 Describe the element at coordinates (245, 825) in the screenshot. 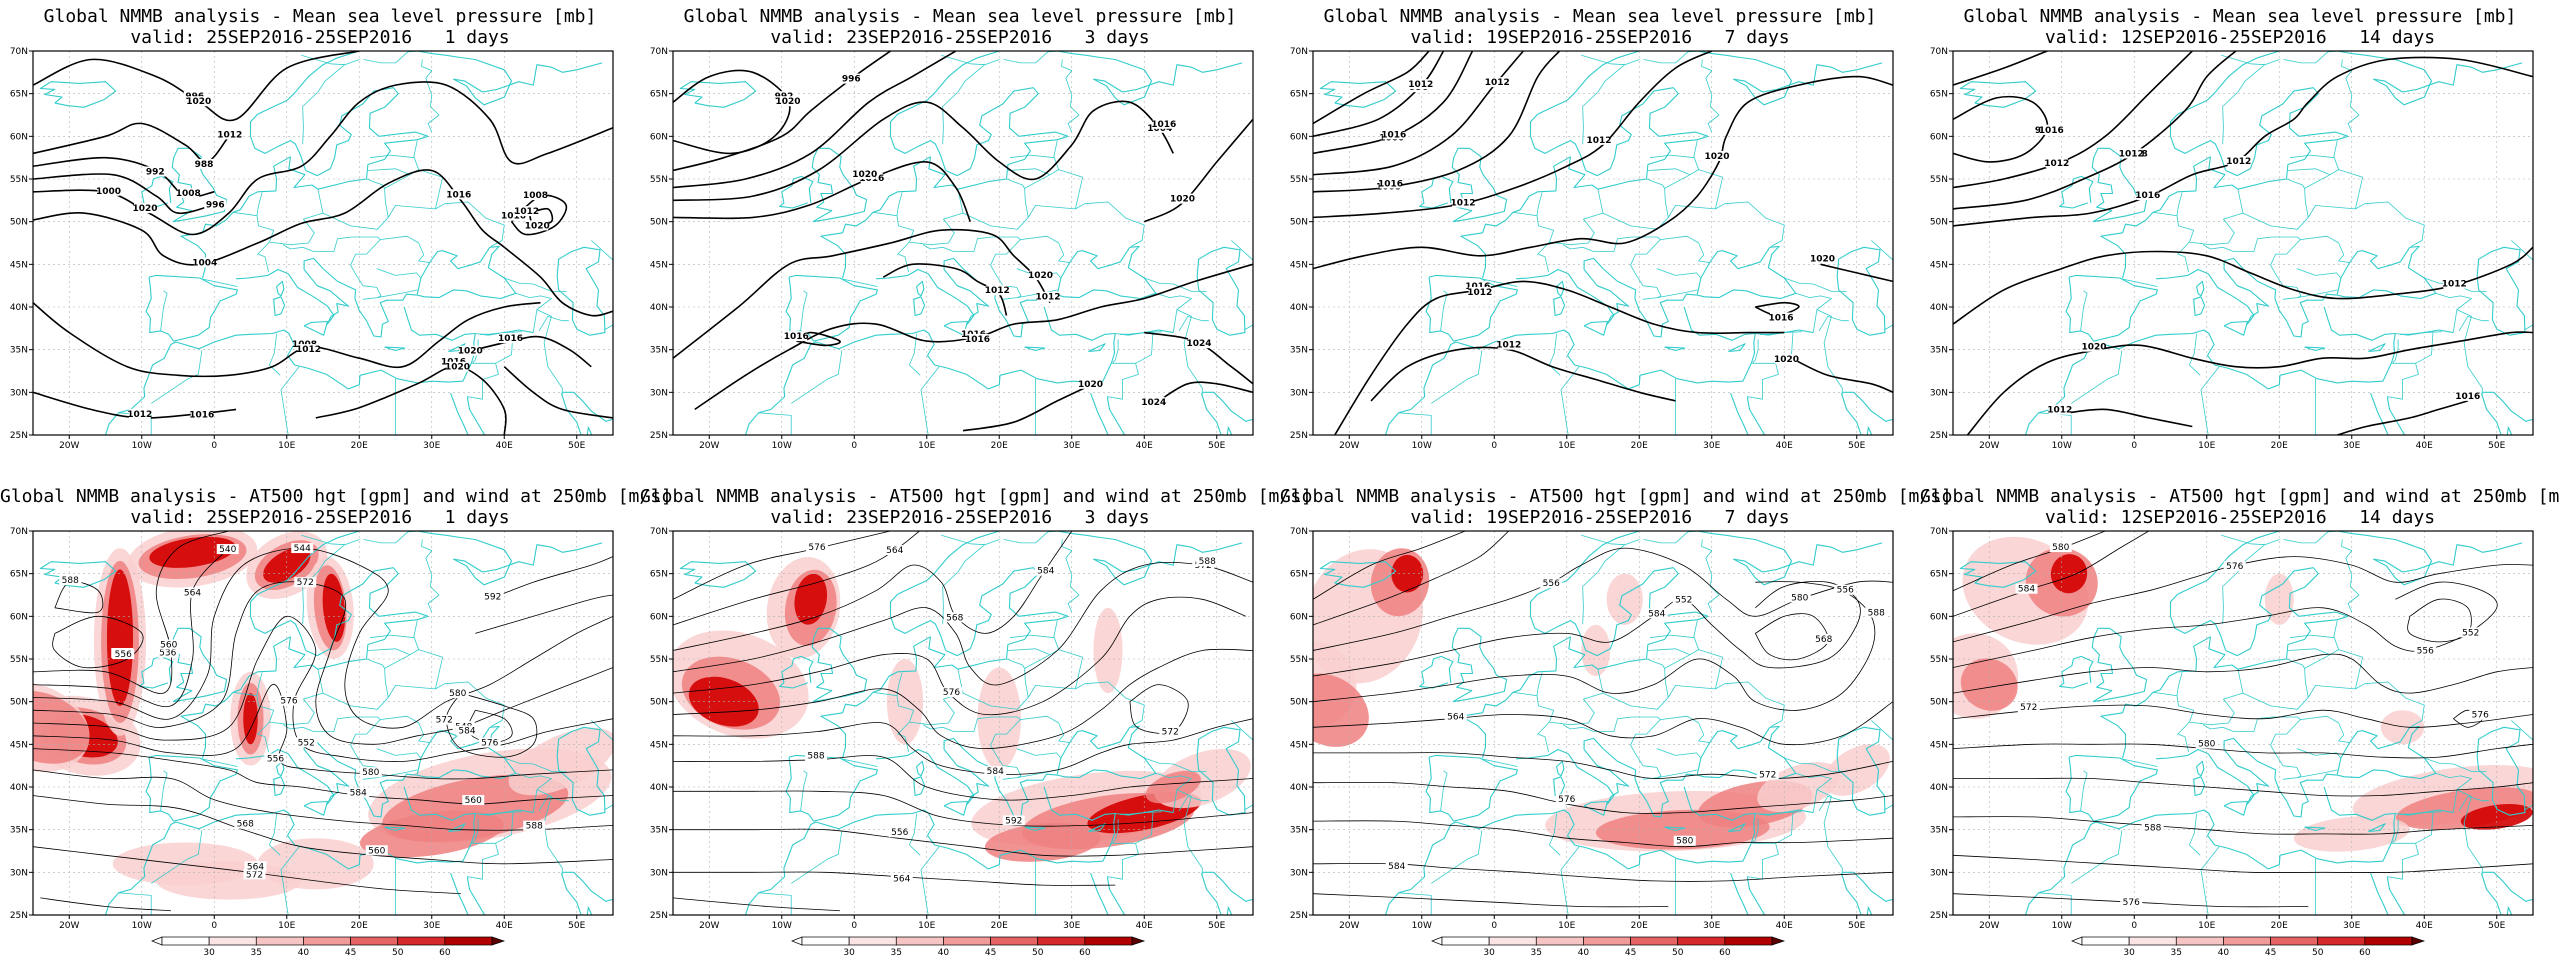

I see `contour-label: 568` at that location.